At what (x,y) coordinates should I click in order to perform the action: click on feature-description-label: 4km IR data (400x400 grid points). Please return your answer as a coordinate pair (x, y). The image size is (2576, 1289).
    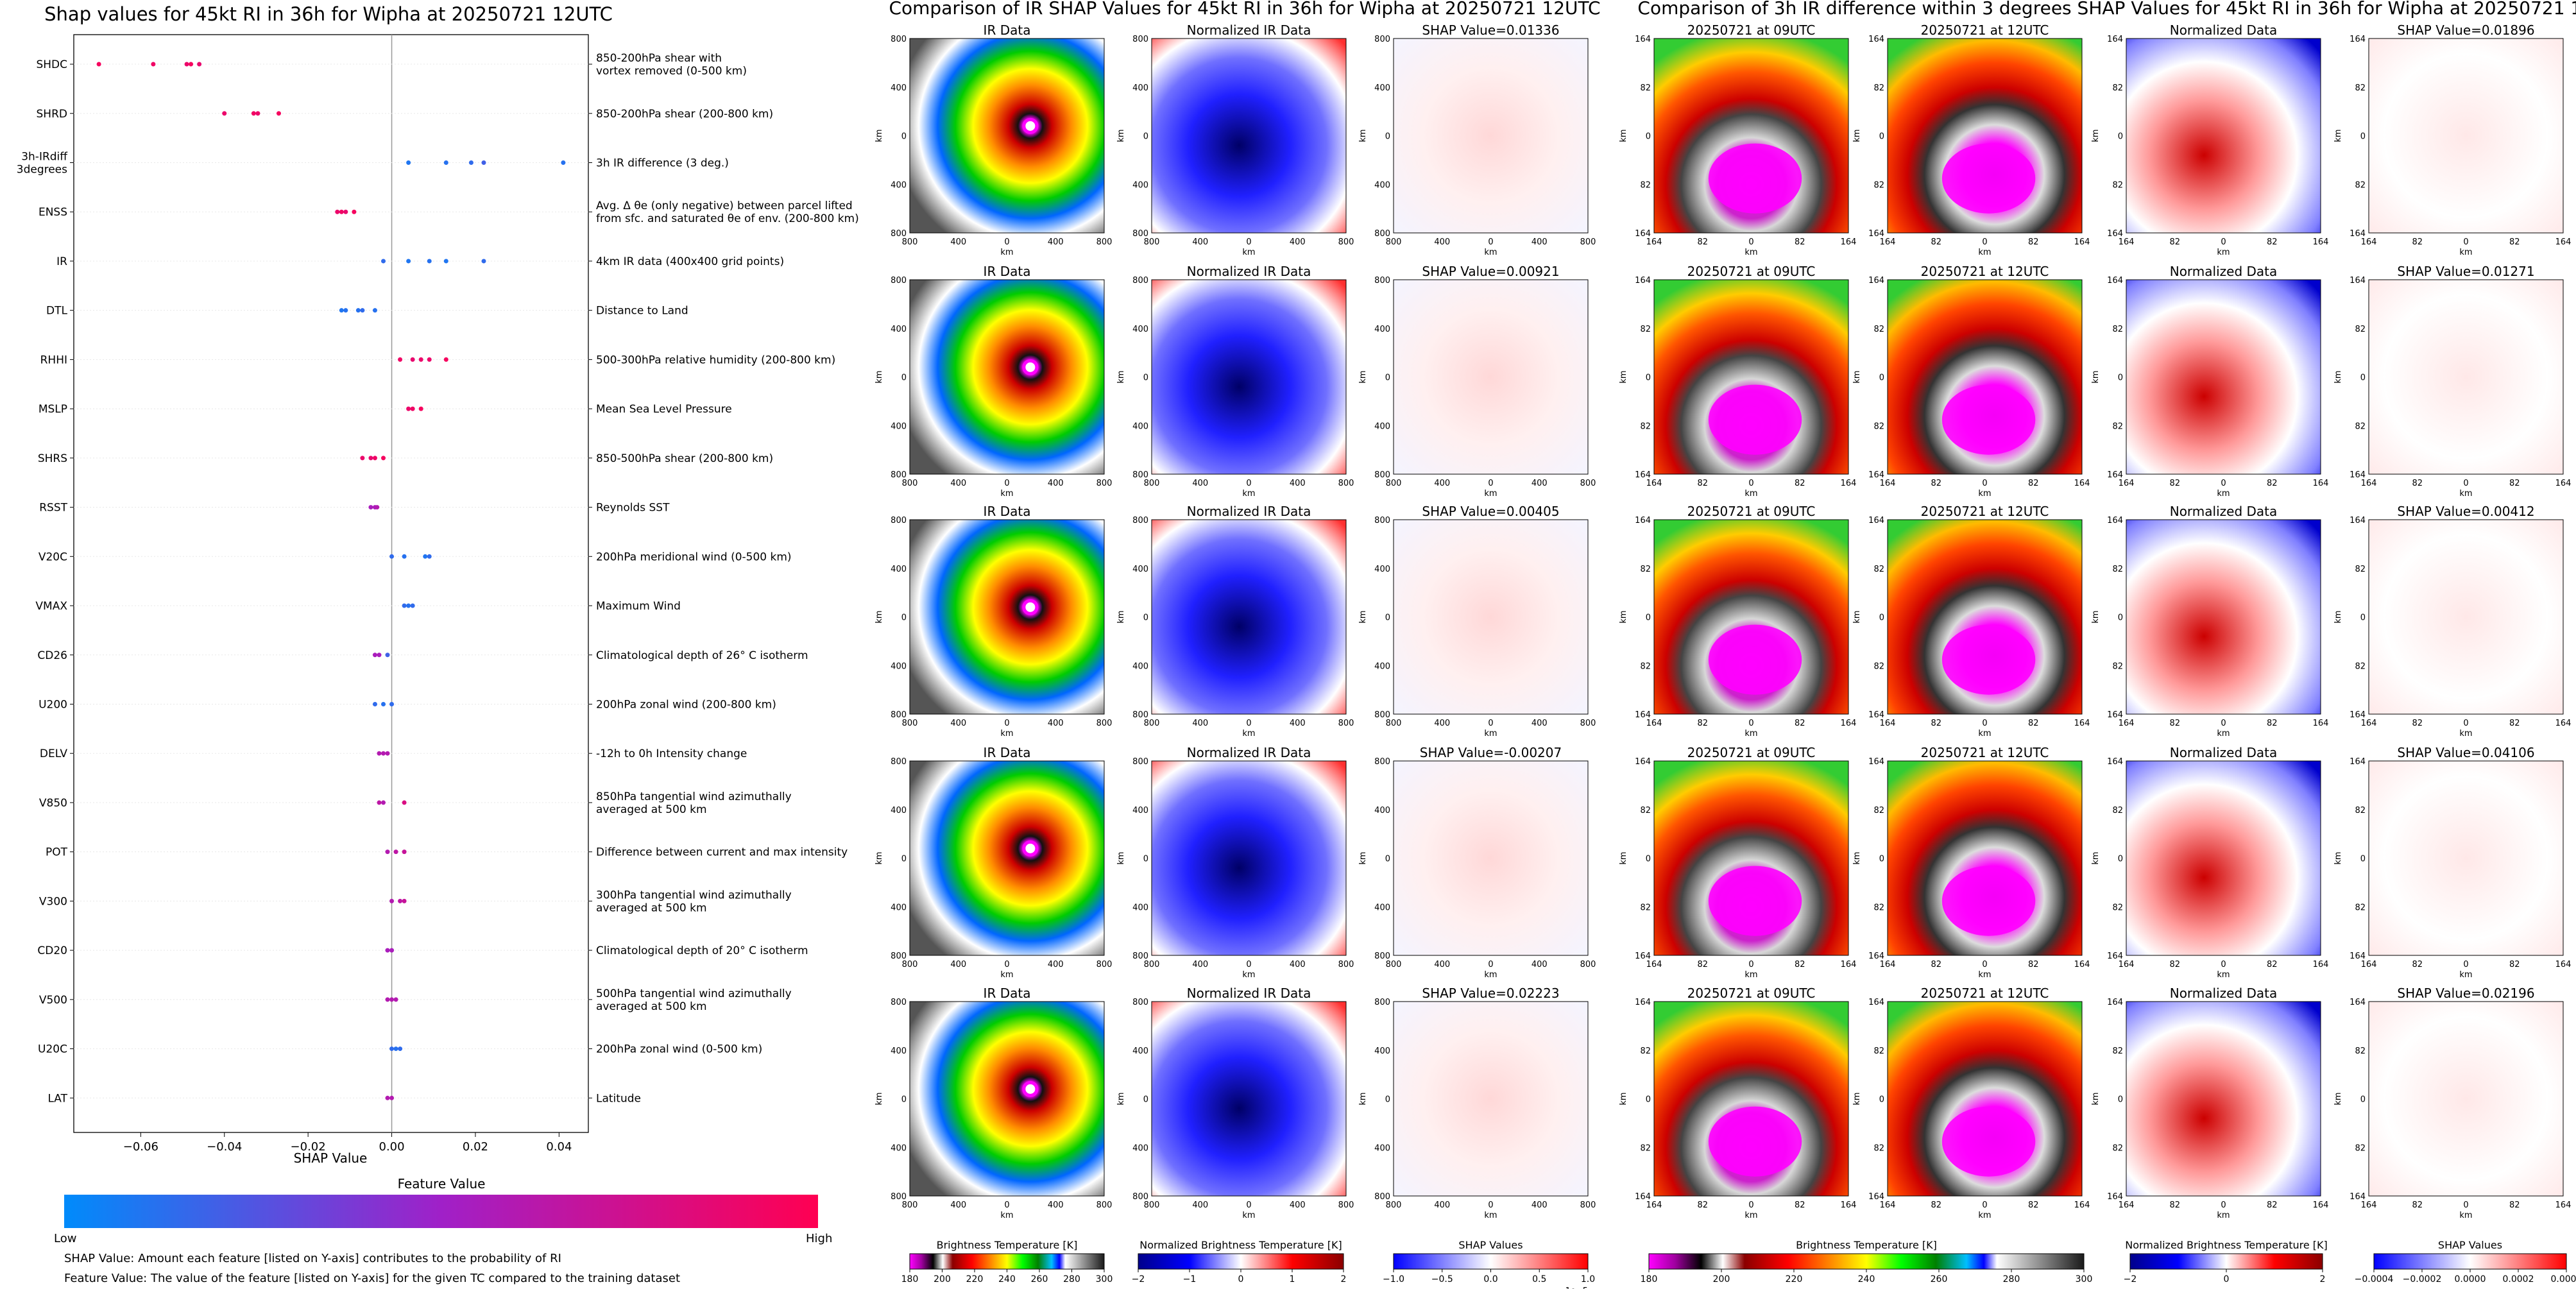
    Looking at the image, I should click on (690, 261).